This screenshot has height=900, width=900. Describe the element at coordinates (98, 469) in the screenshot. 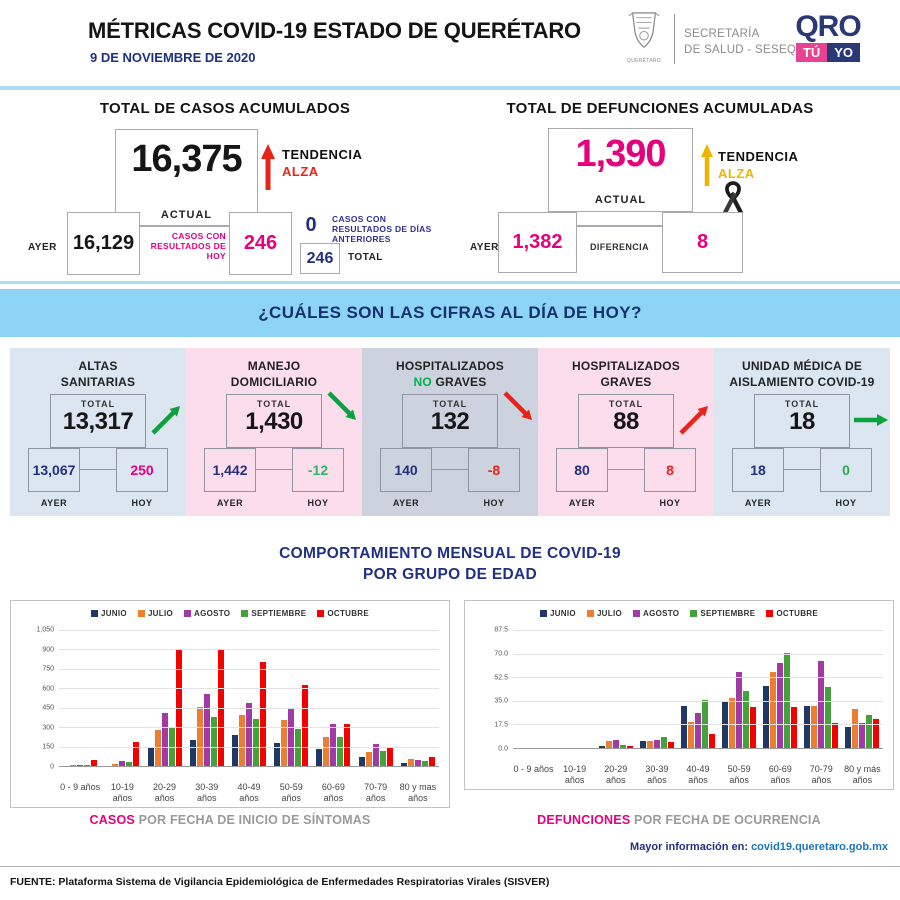

I see `card-connector-line` at that location.